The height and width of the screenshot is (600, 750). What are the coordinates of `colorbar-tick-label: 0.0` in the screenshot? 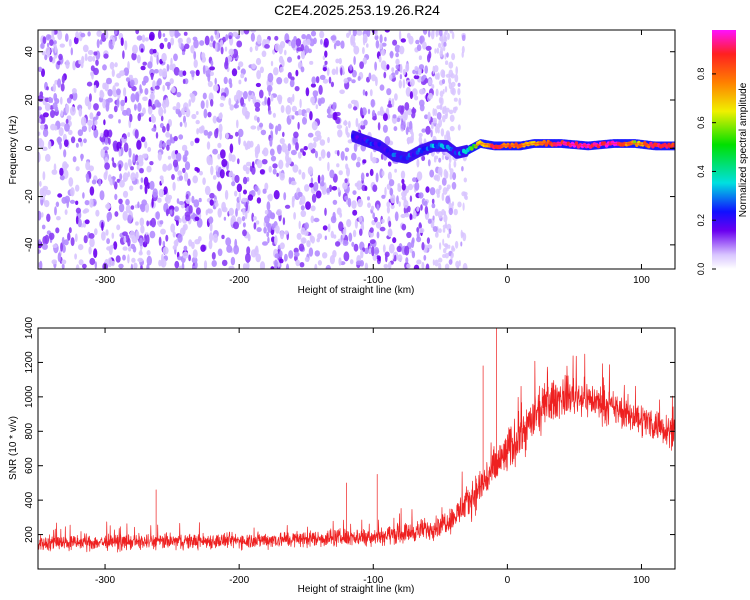 It's located at (701, 269).